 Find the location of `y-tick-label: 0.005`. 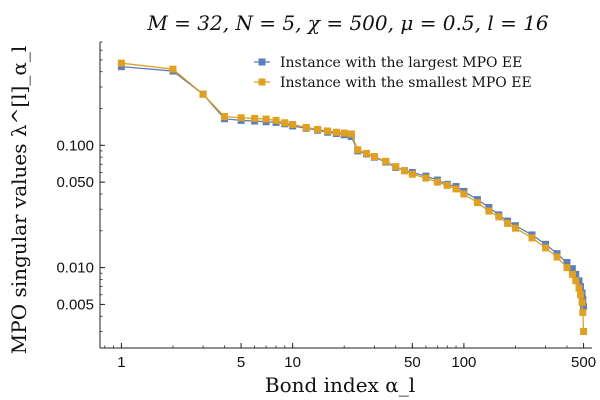

y-tick-label: 0.005 is located at coordinates (75, 304).